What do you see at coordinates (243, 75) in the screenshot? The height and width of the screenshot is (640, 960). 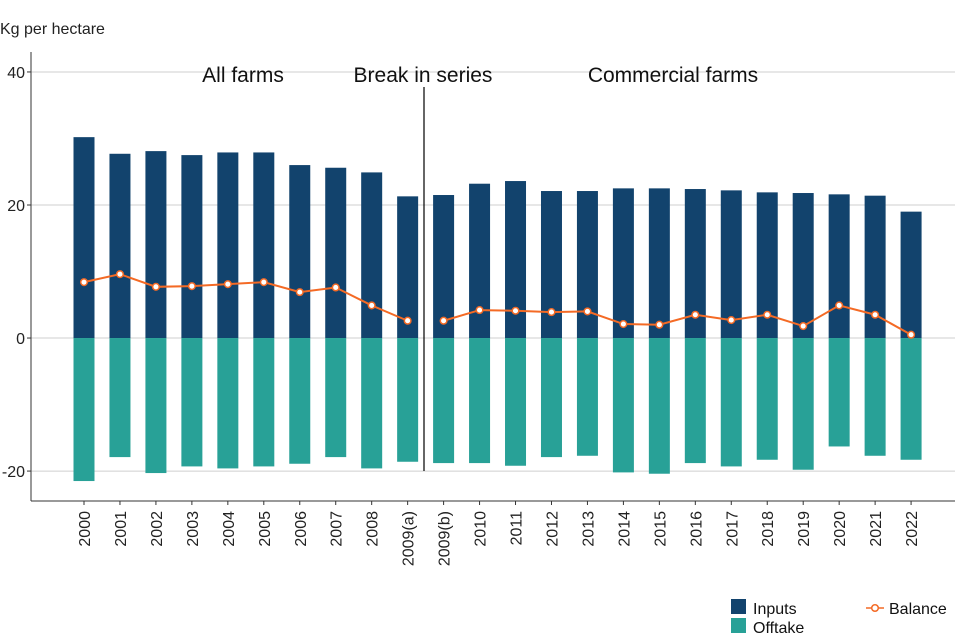 I see `annotation-label: All farms` at bounding box center [243, 75].